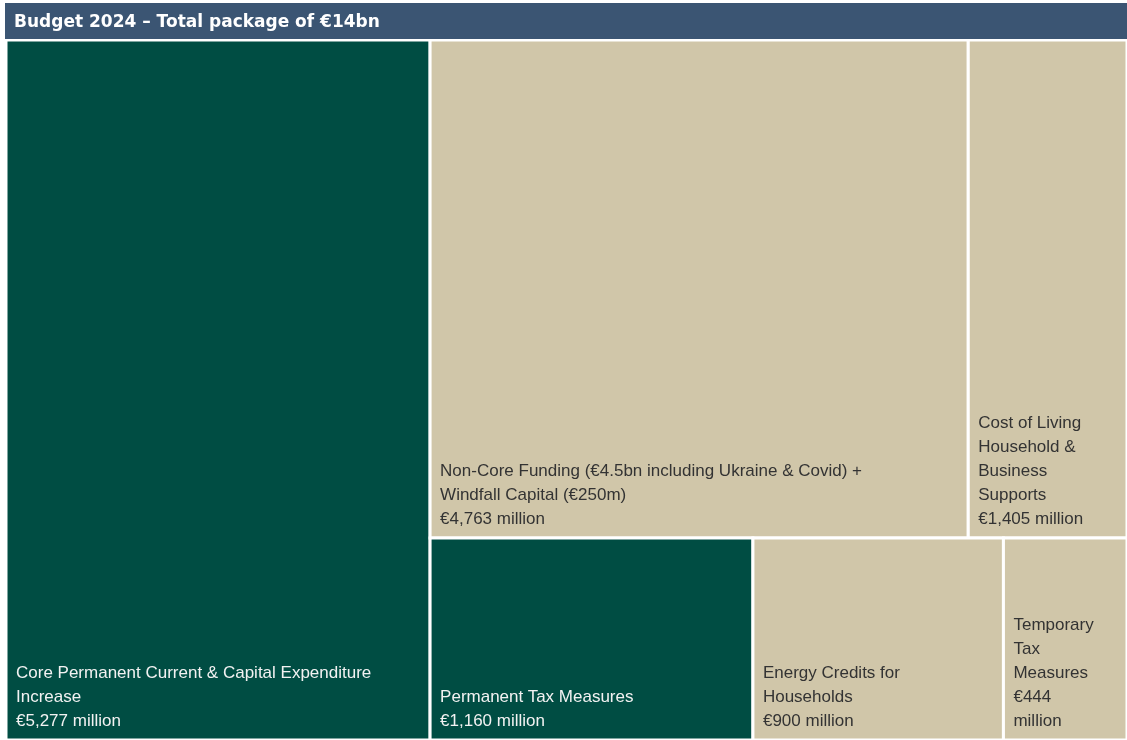 The image size is (1127, 740). I want to click on category-label: Non-Core Funding (€4.5bn including Ukraine & Covid) + Windfall Capital (€250m), so click(651, 482).